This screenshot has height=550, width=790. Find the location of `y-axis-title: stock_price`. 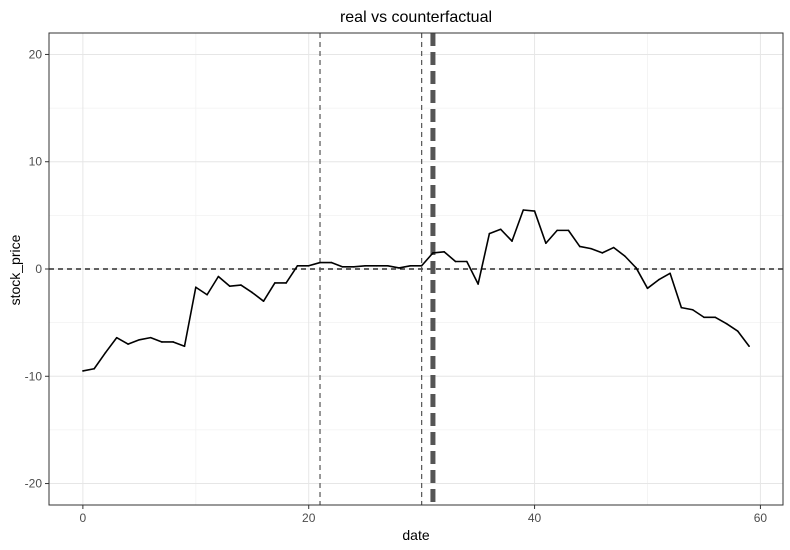

y-axis-title: stock_price is located at coordinates (15, 269).